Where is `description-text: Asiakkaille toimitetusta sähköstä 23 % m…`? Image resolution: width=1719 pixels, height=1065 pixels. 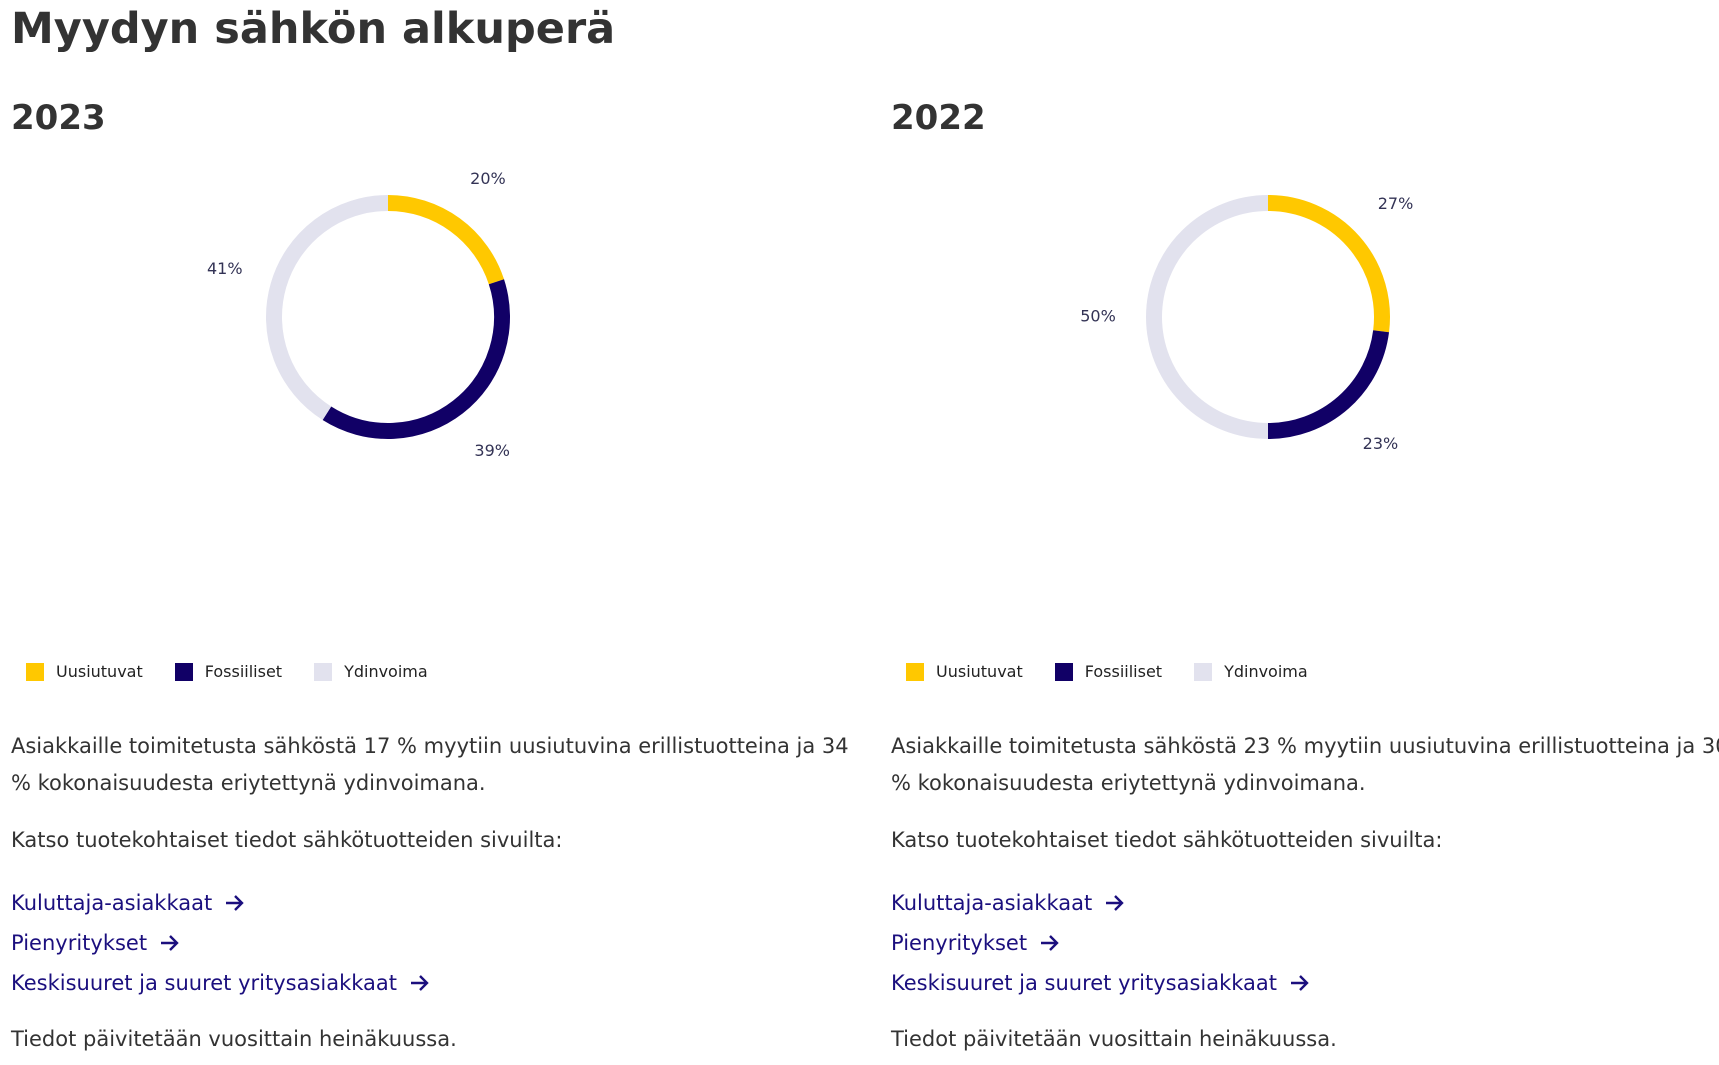 description-text: Asiakkaille toimitetusta sähköstä 23 % m… is located at coordinates (1305, 764).